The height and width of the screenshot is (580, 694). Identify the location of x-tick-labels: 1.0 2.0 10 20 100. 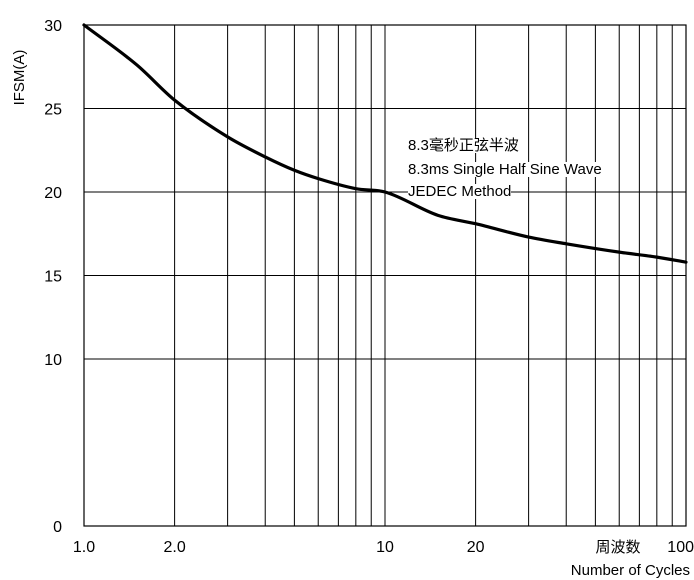
(383, 547).